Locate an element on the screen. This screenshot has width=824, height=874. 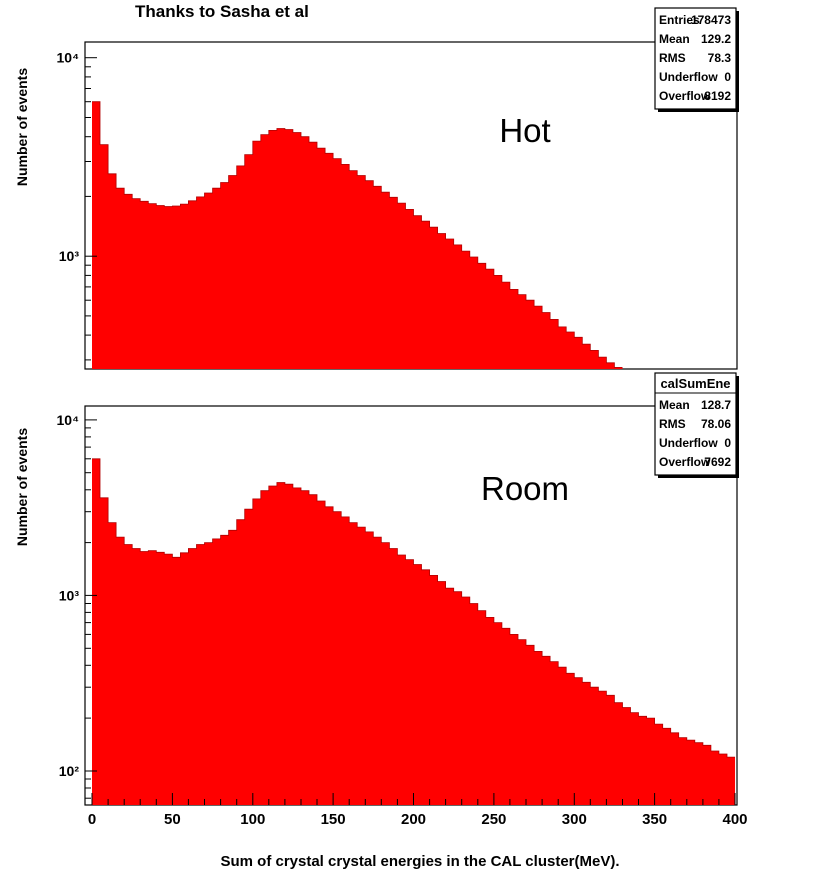
stats-row-value: 7692 is located at coordinates (717, 462).